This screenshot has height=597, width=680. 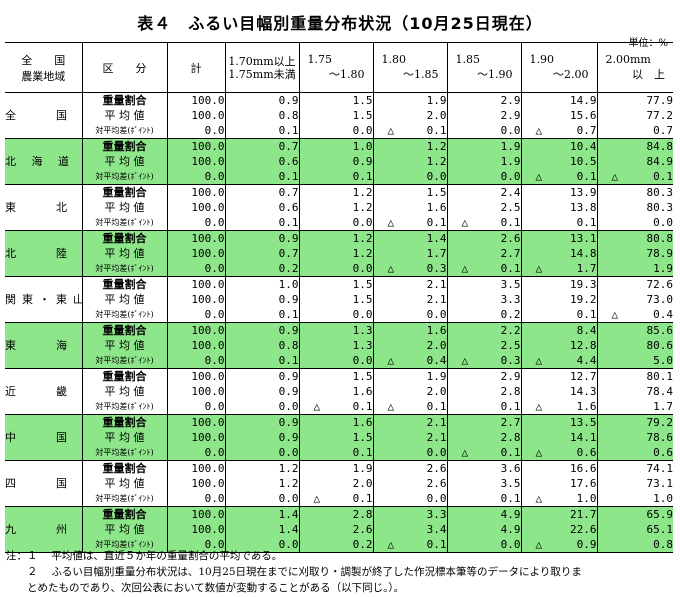 I want to click on table-cell: 1.0, so click(x=261, y=284).